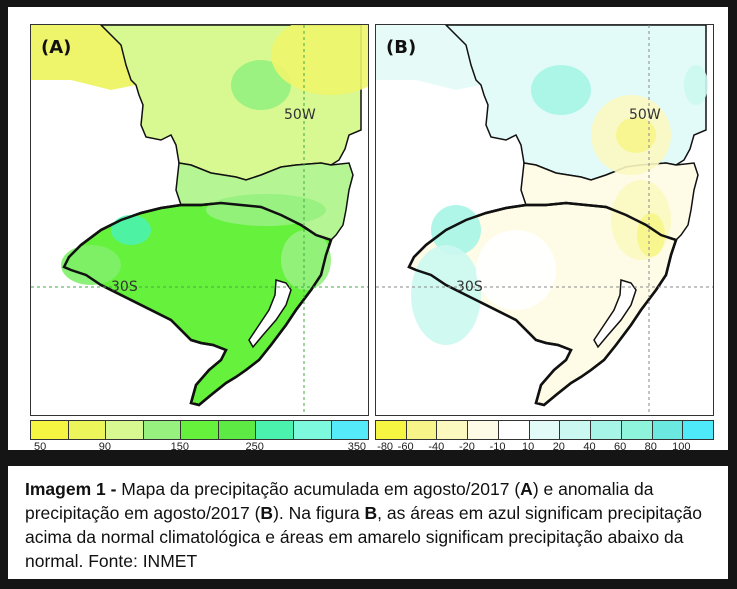  What do you see at coordinates (466, 447) in the screenshot?
I see `colorbar-tick-label: -20` at bounding box center [466, 447].